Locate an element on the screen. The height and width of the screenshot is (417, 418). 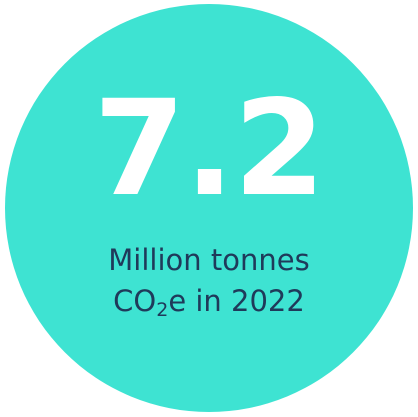
stat-caption: Million tonnes CO2e in 2022 is located at coordinates (208, 281).